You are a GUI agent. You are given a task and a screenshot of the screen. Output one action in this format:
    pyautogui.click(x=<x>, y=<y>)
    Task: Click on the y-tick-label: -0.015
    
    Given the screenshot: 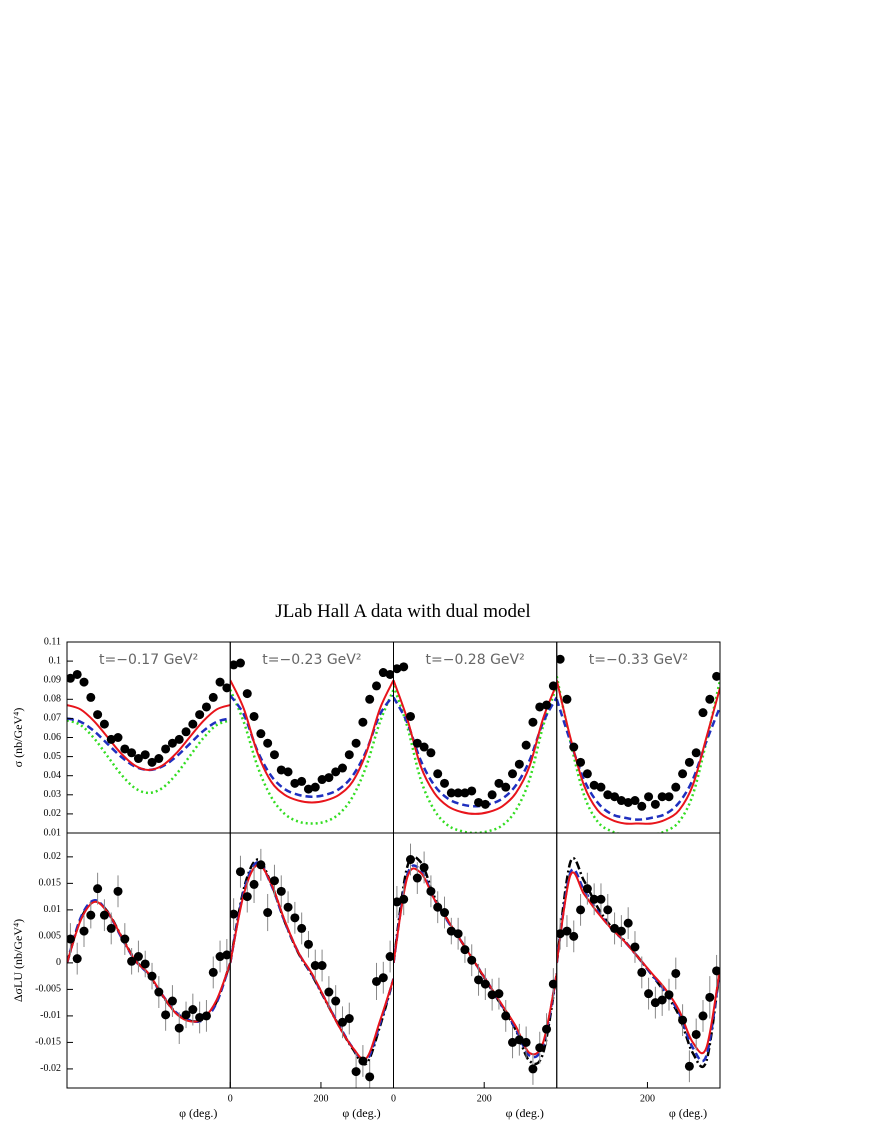 What is the action you would take?
    pyautogui.click(x=48, y=1042)
    